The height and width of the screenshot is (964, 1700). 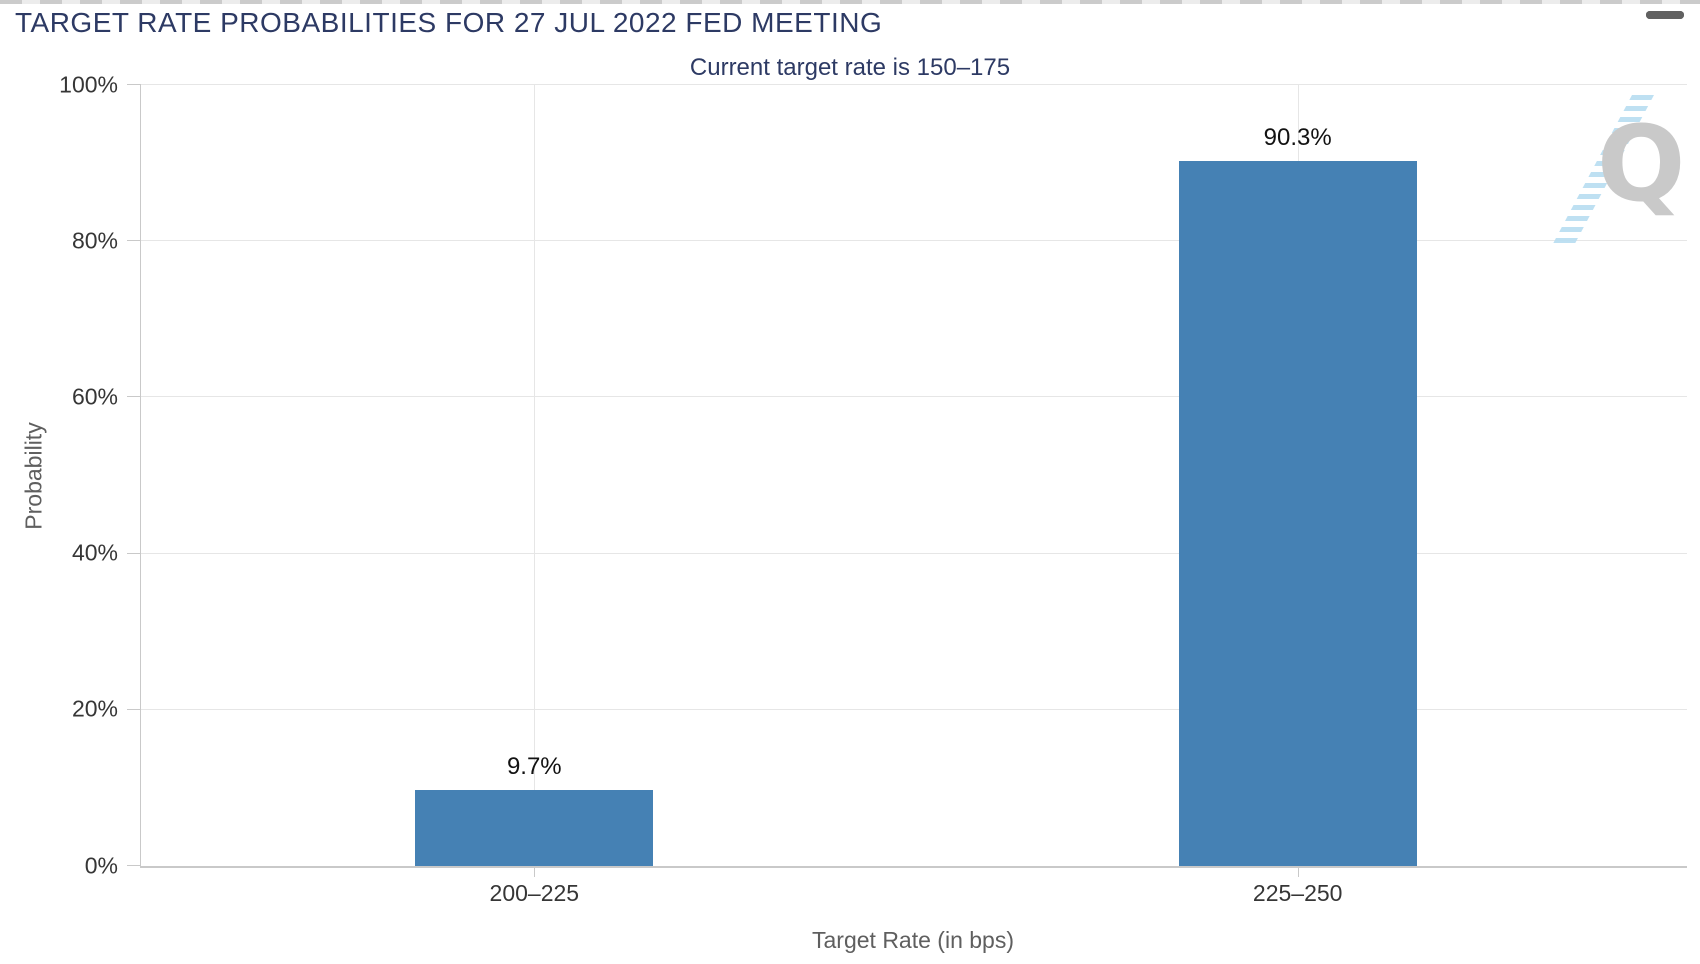 I want to click on bar-225-250: 90.3%, so click(x=1297, y=495).